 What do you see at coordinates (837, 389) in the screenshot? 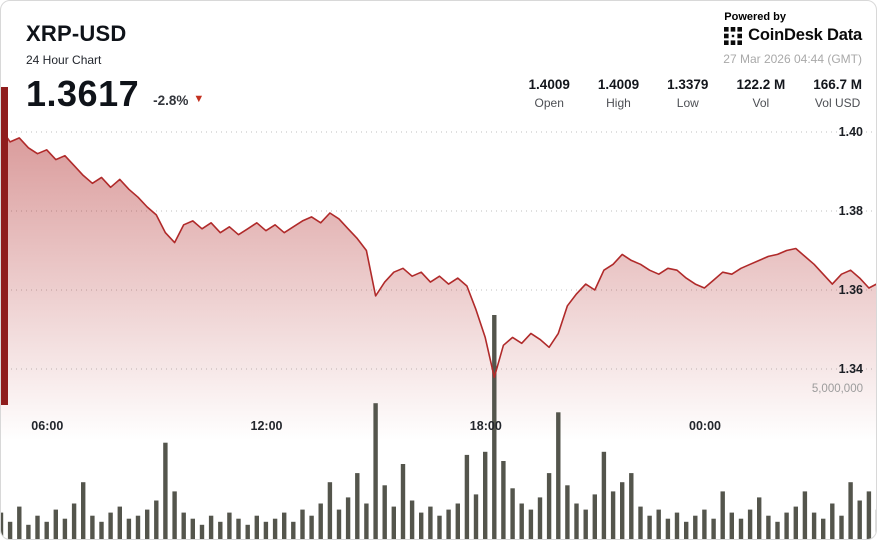
I see `volume-axis-label: 5,000,000` at bounding box center [837, 389].